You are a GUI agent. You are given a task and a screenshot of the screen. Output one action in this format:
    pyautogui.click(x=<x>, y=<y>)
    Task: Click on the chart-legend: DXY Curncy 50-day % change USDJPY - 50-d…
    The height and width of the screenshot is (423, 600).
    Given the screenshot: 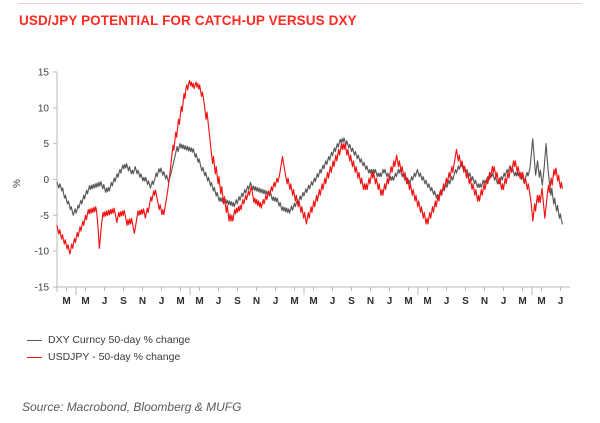 What is the action you would take?
    pyautogui.click(x=192, y=350)
    